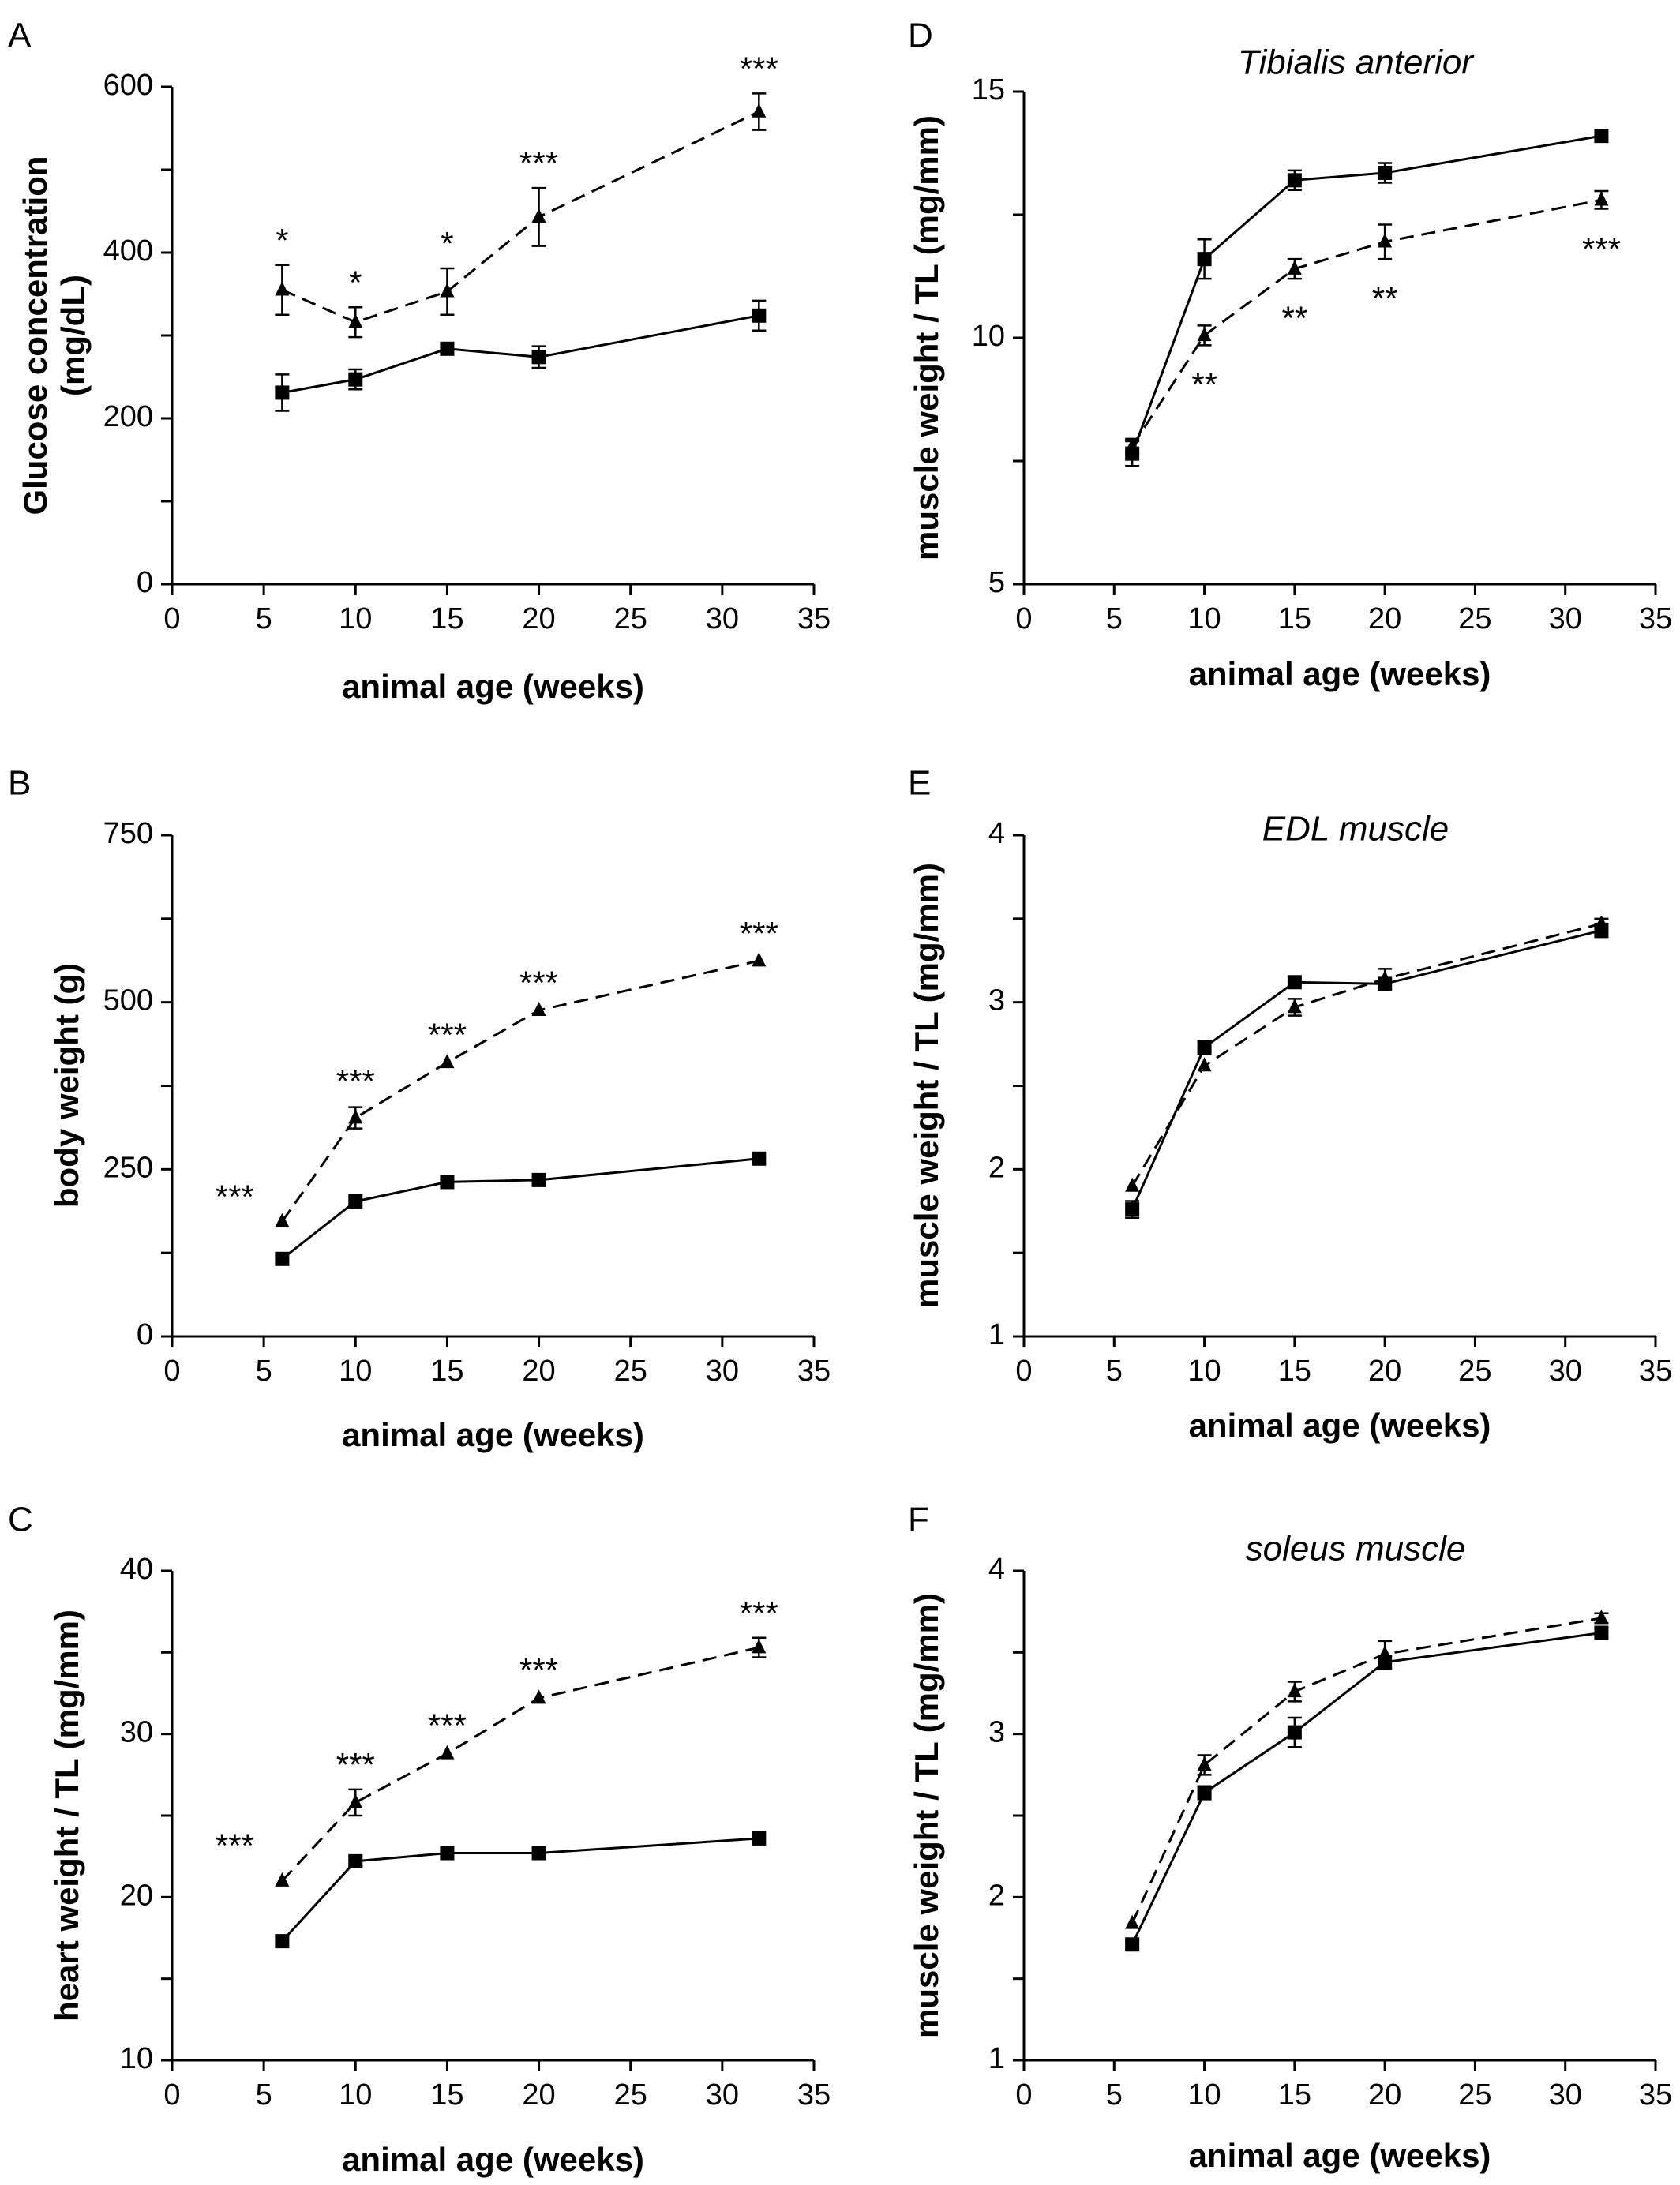 Image resolution: width=1680 pixels, height=2185 pixels. Describe the element at coordinates (1355, 829) in the screenshot. I see `panel-title: EDL muscle` at that location.